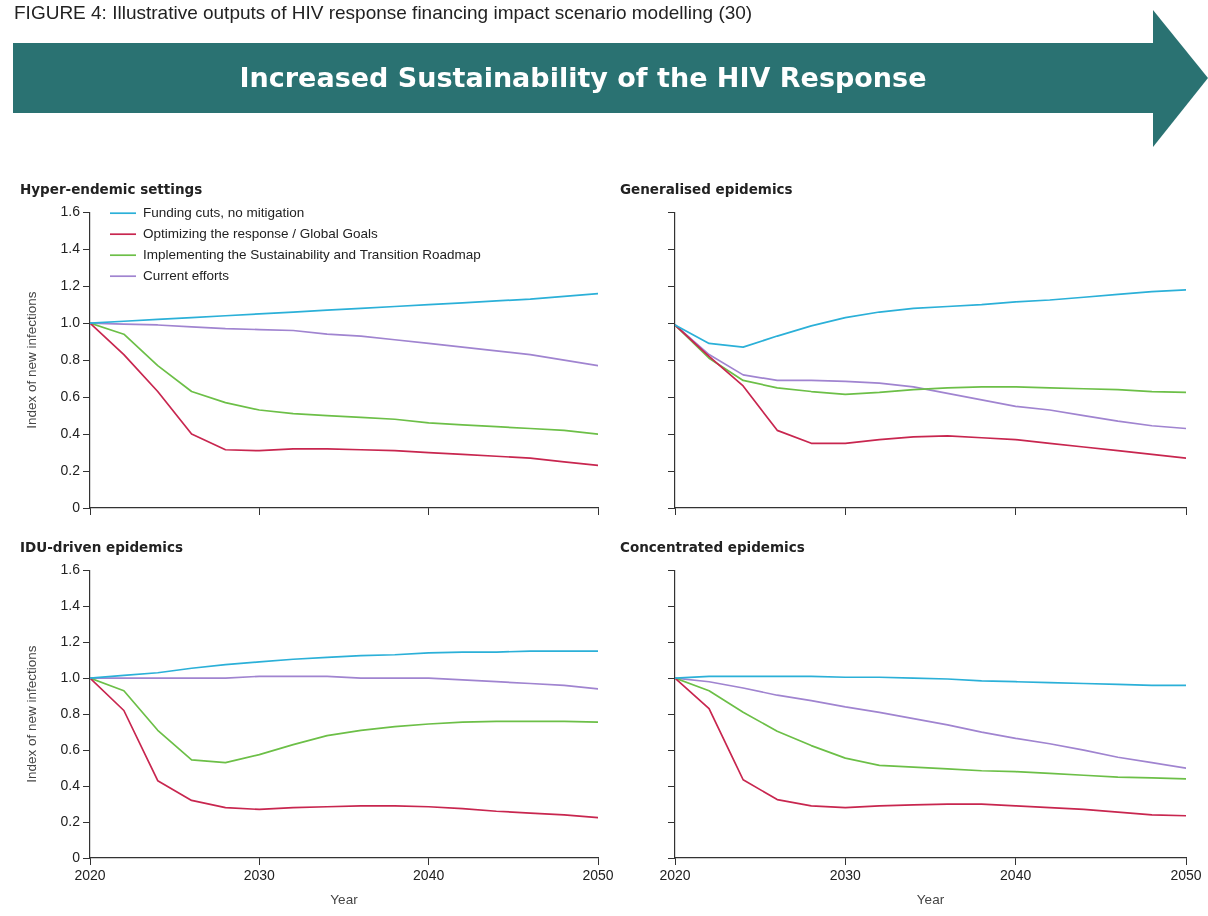 This screenshot has height=916, width=1208. Describe the element at coordinates (224, 212) in the screenshot. I see `legend-label: Funding cuts, no mitigation` at that location.